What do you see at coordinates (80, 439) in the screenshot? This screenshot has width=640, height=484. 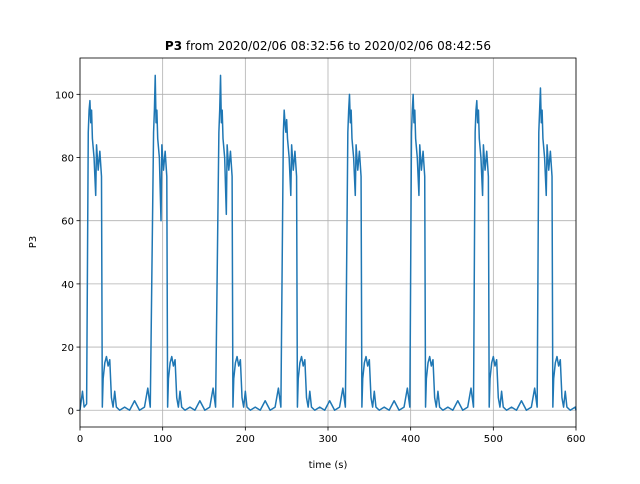 I see `x-tick-label: 0` at bounding box center [80, 439].